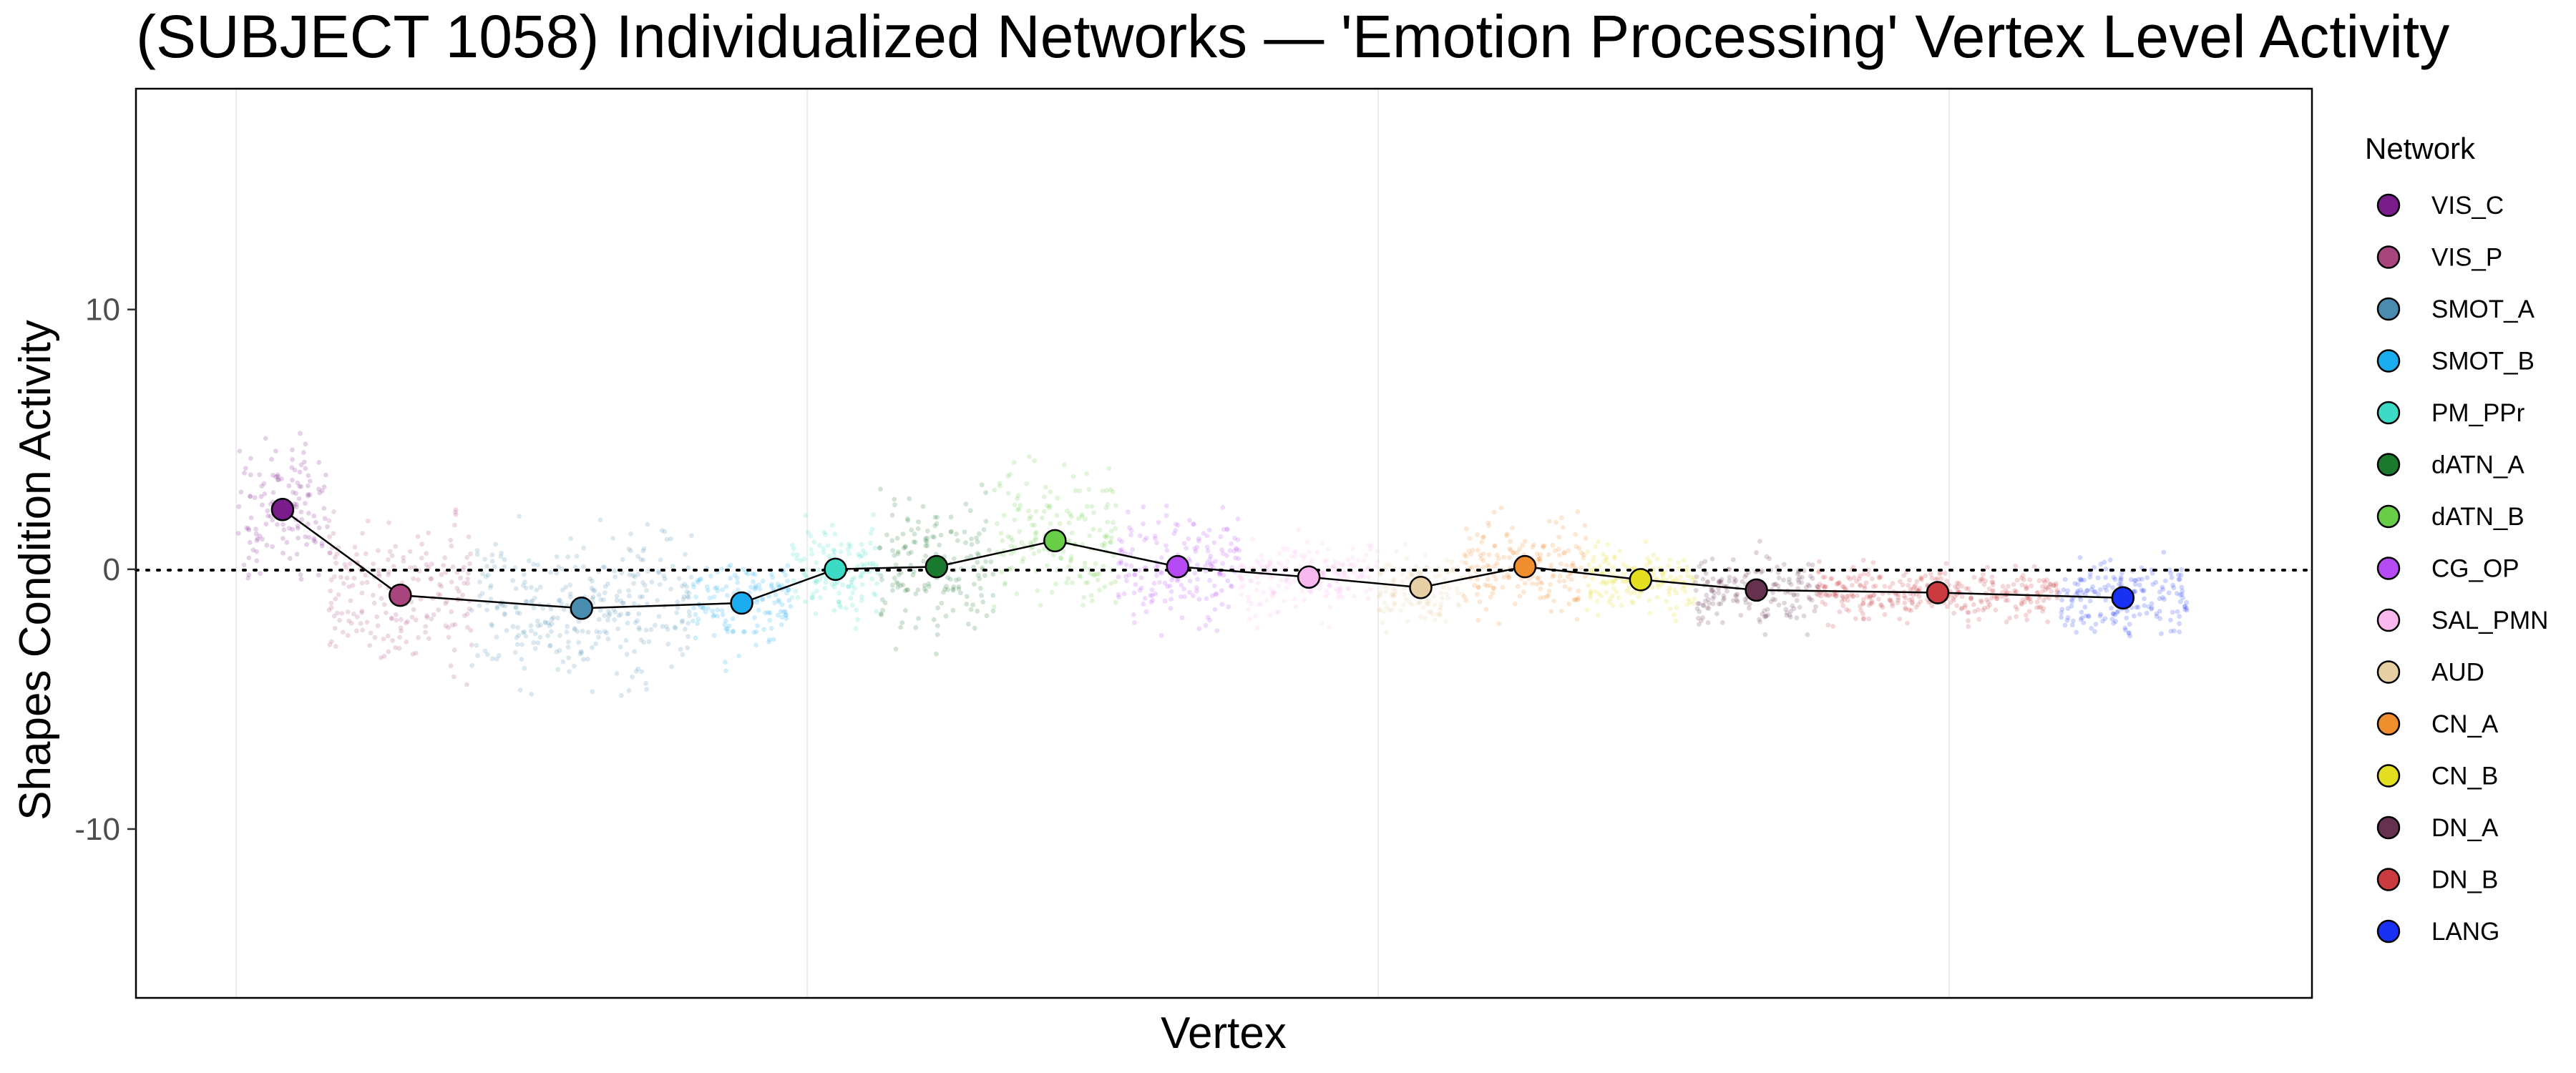  I want to click on mean-point-datn-b, so click(1055, 541).